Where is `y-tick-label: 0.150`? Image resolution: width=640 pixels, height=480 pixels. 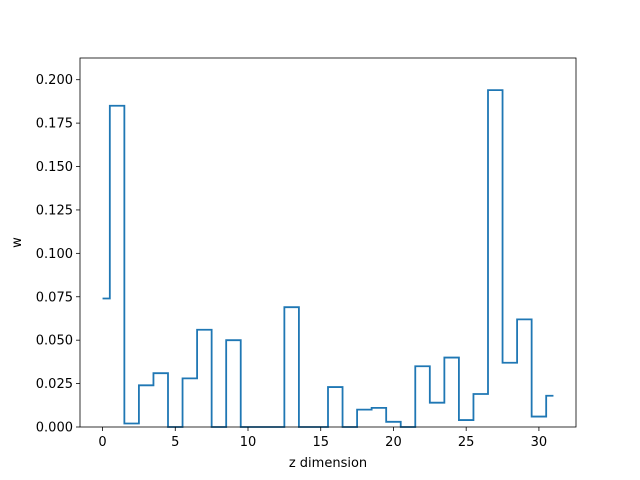 y-tick-label: 0.150 is located at coordinates (54, 167).